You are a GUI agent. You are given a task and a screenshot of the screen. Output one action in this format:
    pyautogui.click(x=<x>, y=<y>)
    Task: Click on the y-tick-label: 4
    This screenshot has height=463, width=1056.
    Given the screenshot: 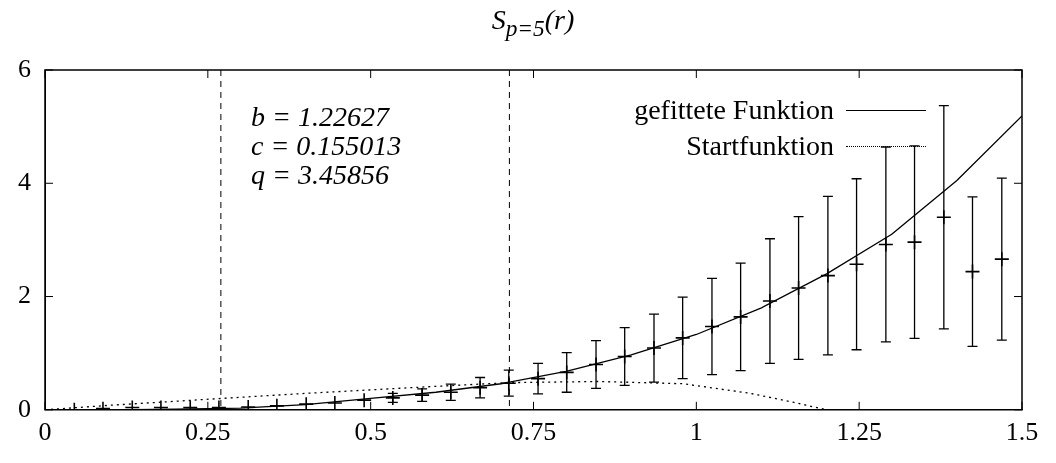 What is the action you would take?
    pyautogui.click(x=24, y=182)
    